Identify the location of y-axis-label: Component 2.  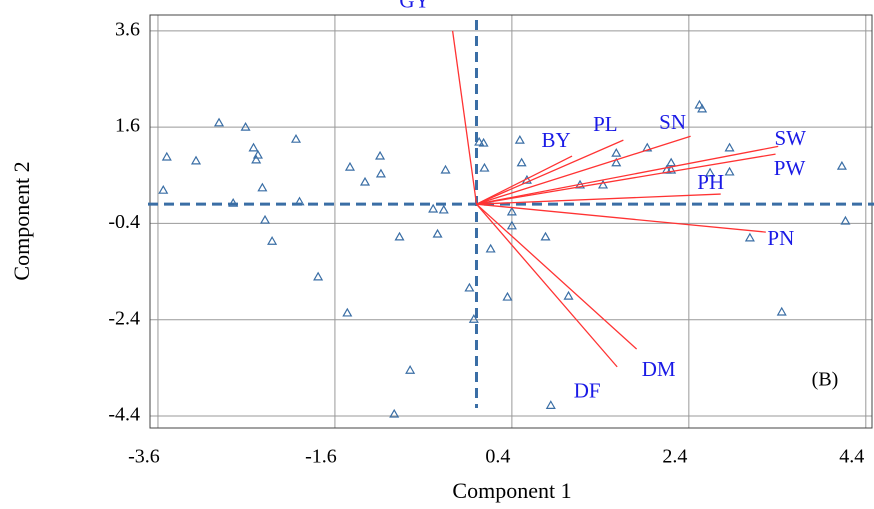
(21, 220).